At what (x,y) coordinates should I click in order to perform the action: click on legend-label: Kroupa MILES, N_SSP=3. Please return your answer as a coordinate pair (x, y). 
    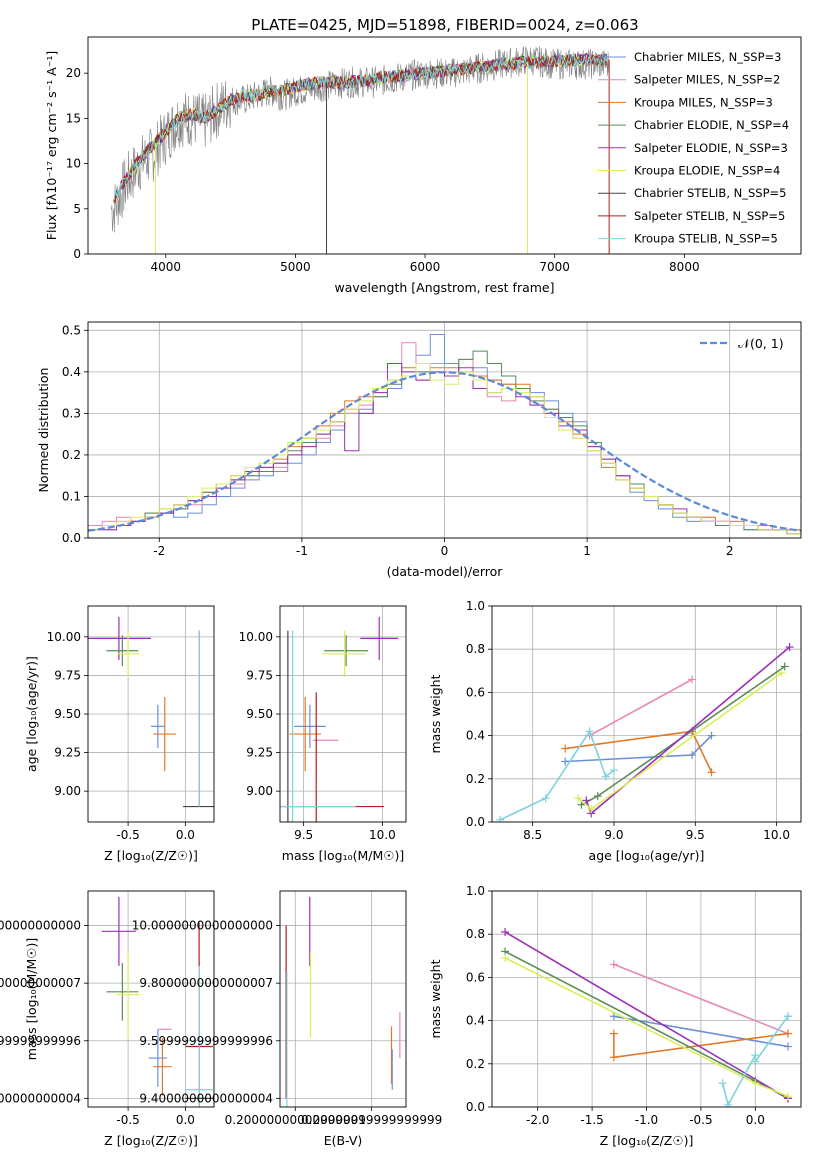
    Looking at the image, I should click on (703, 102).